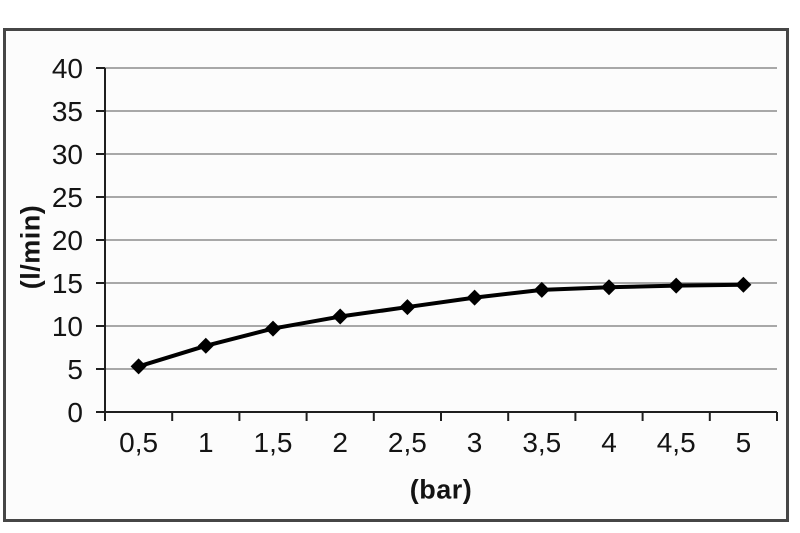  What do you see at coordinates (67, 326) in the screenshot?
I see `y-tick-label: 10` at bounding box center [67, 326].